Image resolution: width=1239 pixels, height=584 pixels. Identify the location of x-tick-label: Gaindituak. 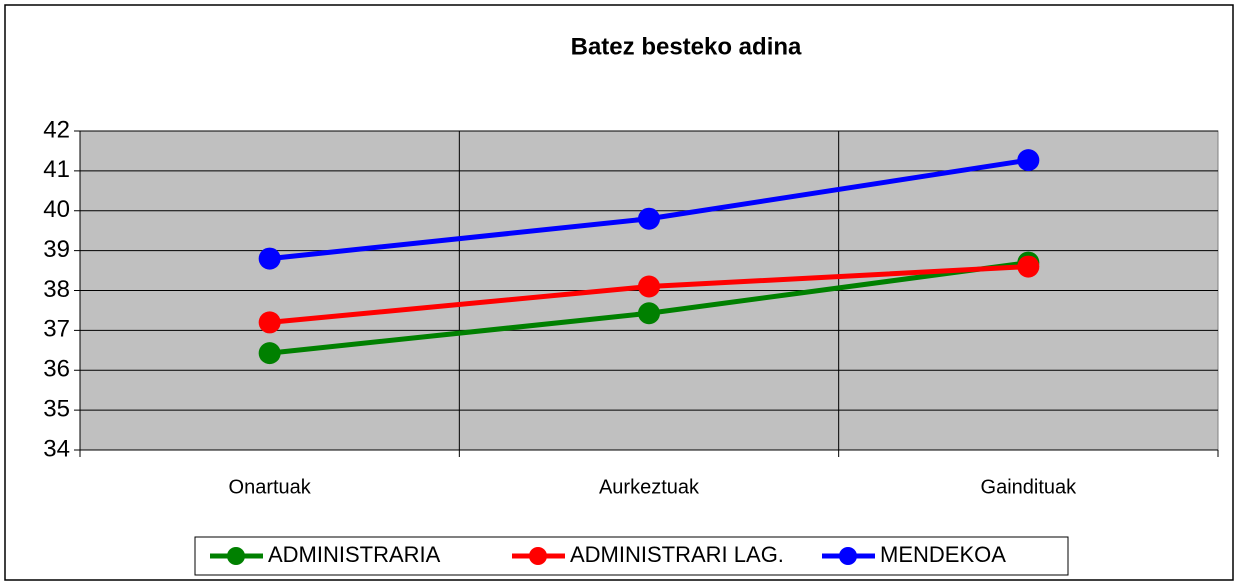
(1029, 487).